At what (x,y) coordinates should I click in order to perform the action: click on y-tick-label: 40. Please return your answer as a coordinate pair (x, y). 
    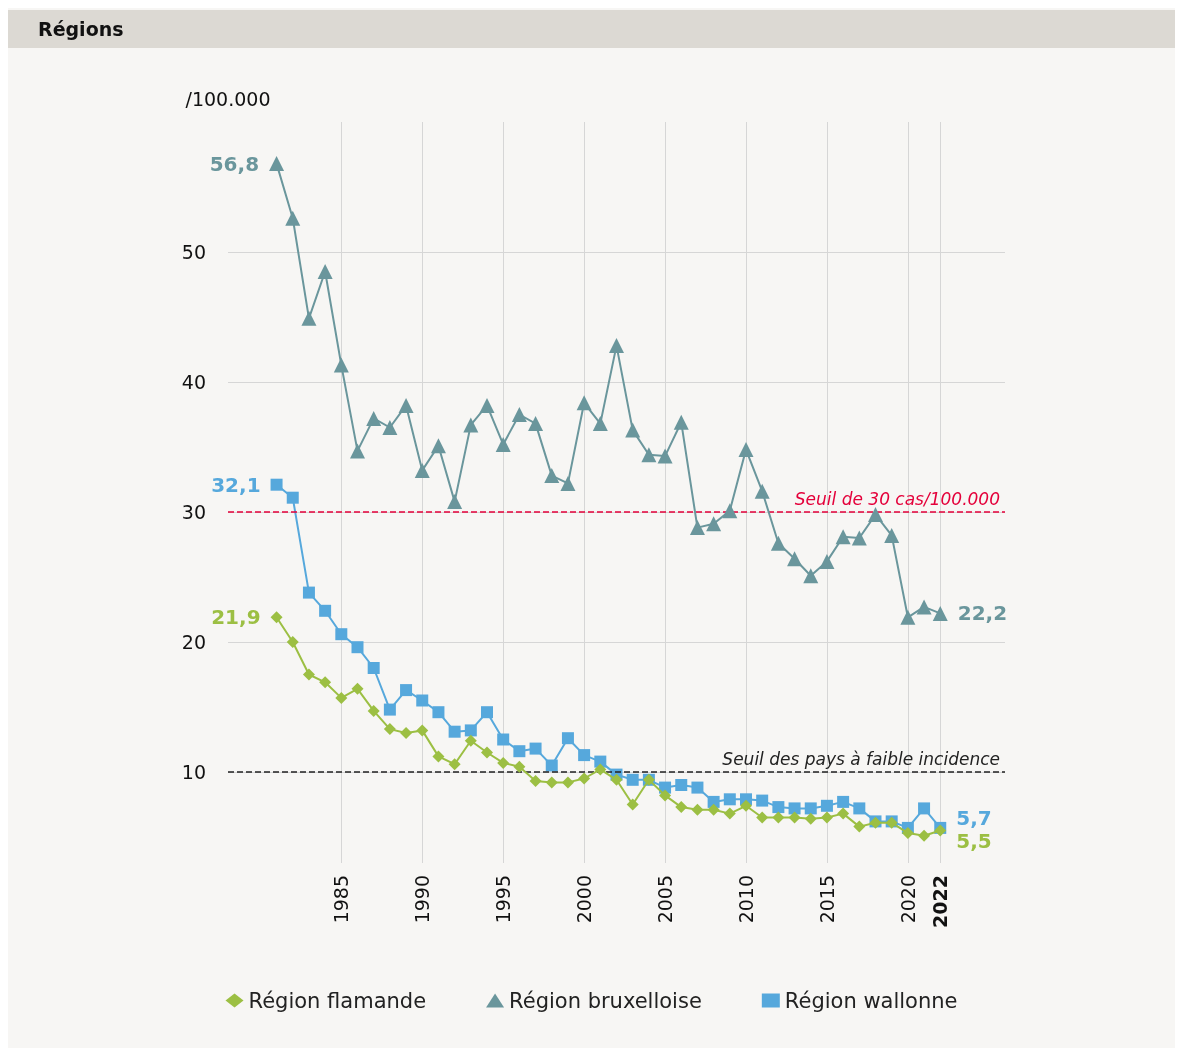
    Looking at the image, I should click on (193, 382).